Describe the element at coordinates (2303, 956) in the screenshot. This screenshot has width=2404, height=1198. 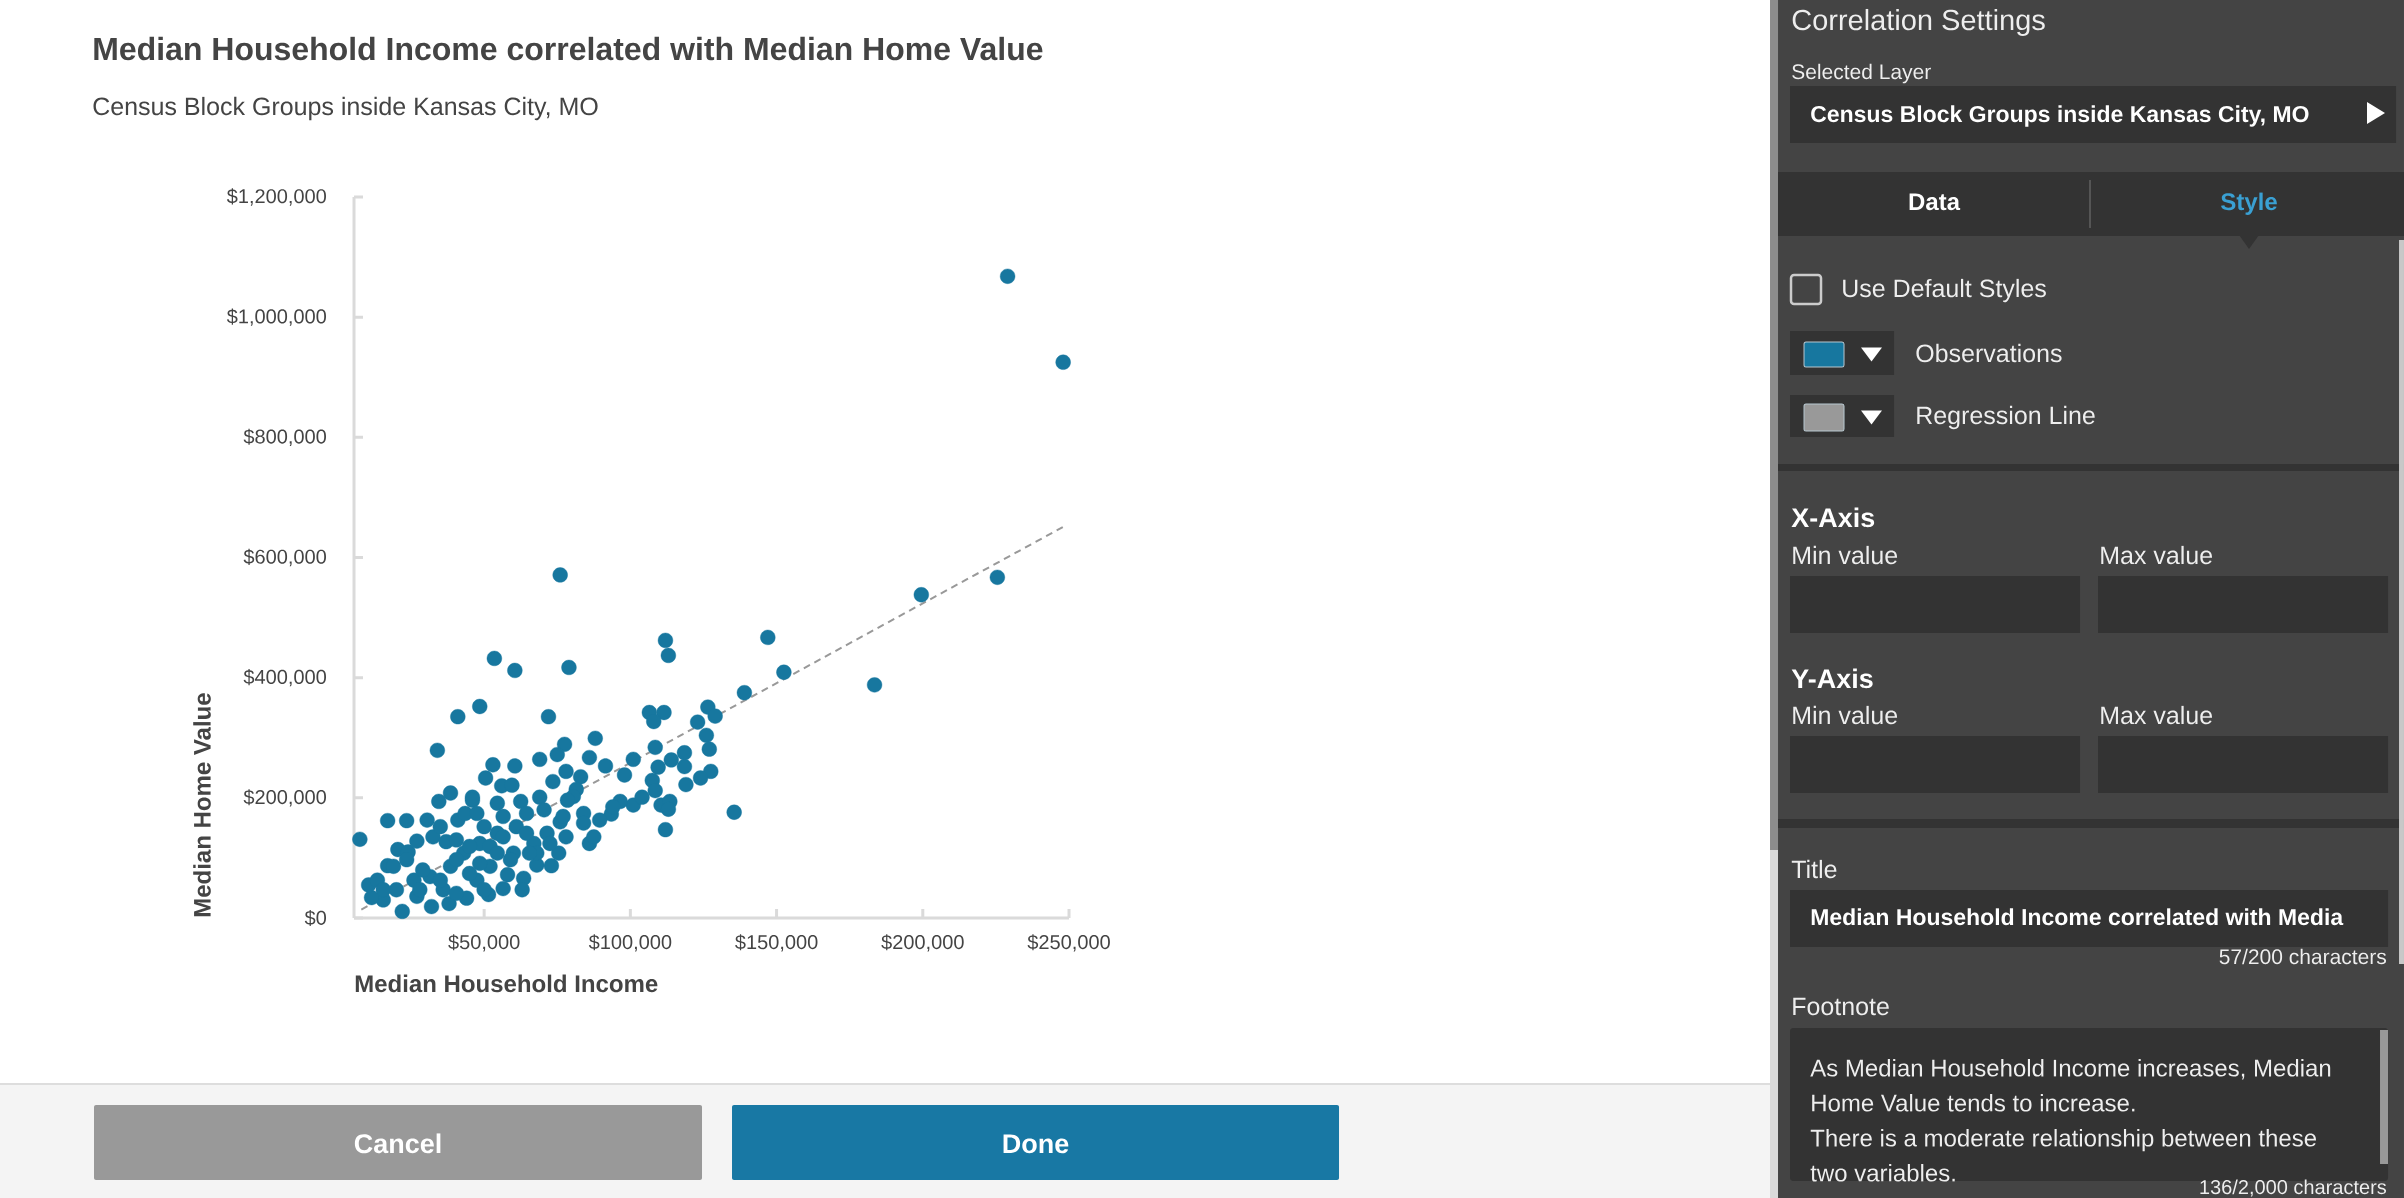
I see `text: 57/200 characters` at that location.